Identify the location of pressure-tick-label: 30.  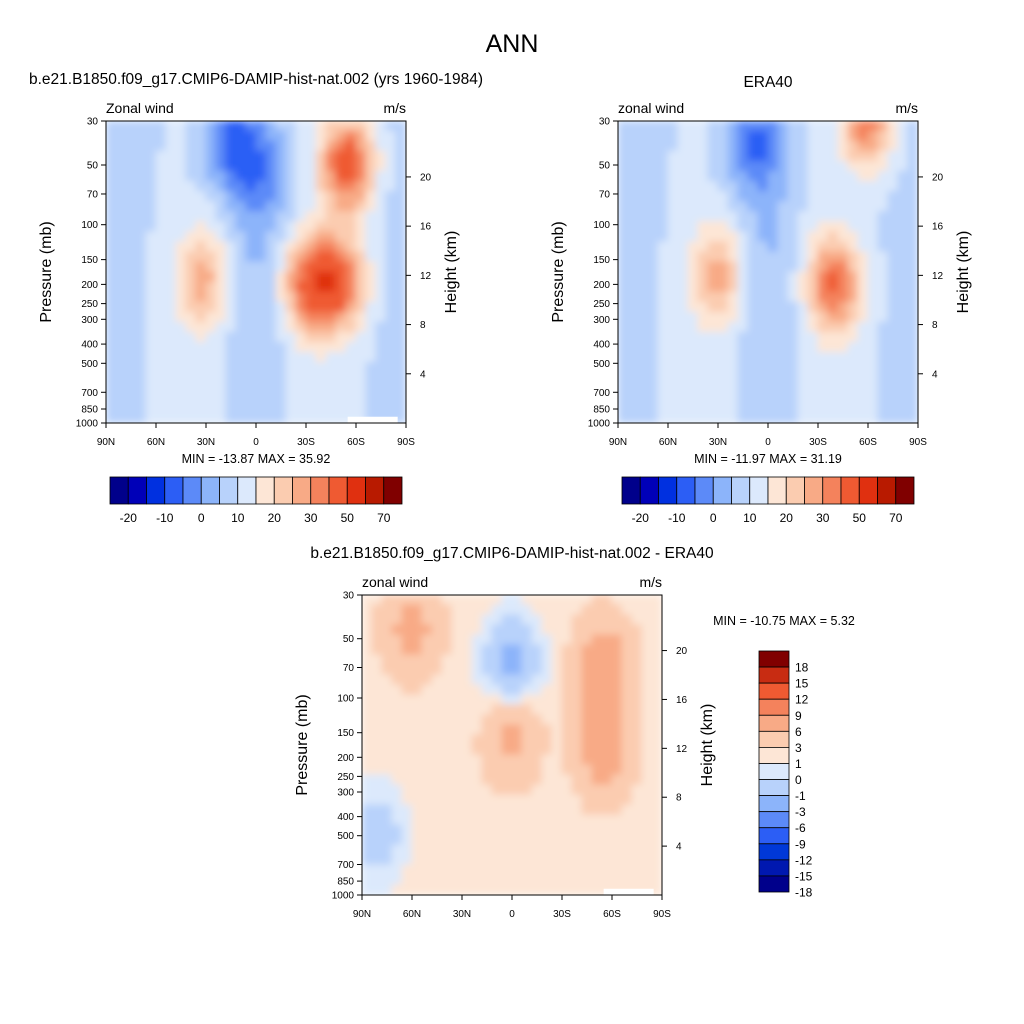
(605, 122).